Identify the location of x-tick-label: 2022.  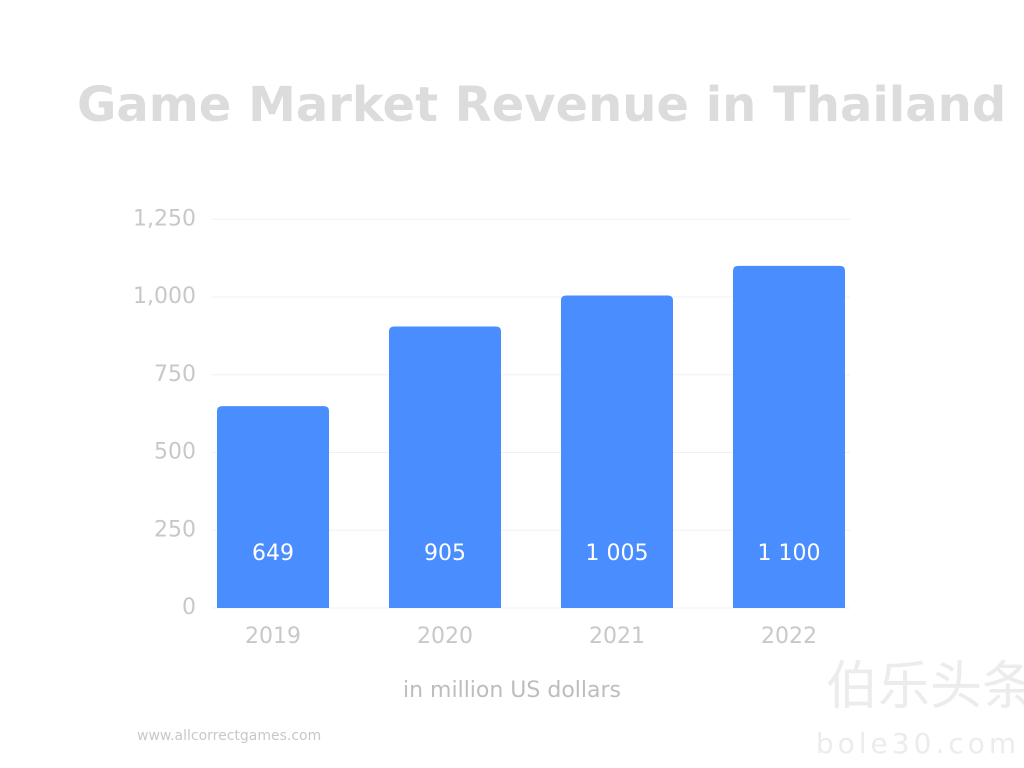
(789, 636).